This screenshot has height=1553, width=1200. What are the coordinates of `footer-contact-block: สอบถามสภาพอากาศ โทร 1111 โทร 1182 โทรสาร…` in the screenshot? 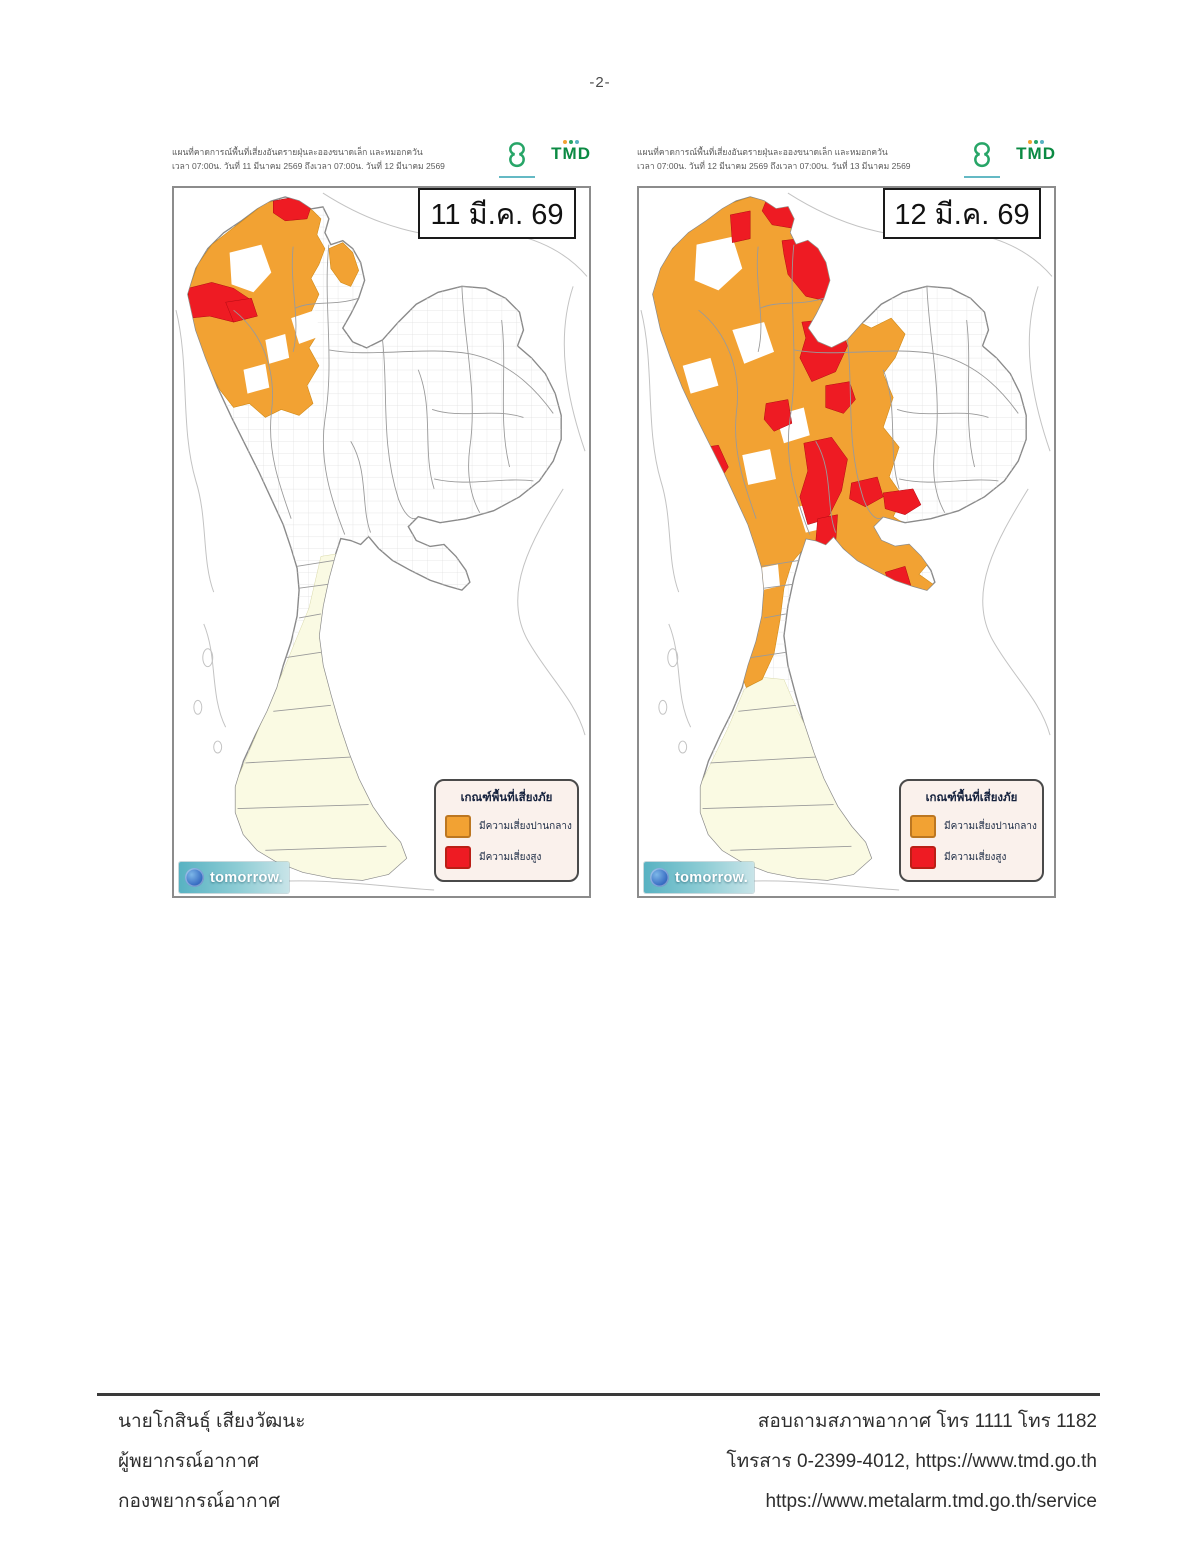 It's located at (911, 1462).